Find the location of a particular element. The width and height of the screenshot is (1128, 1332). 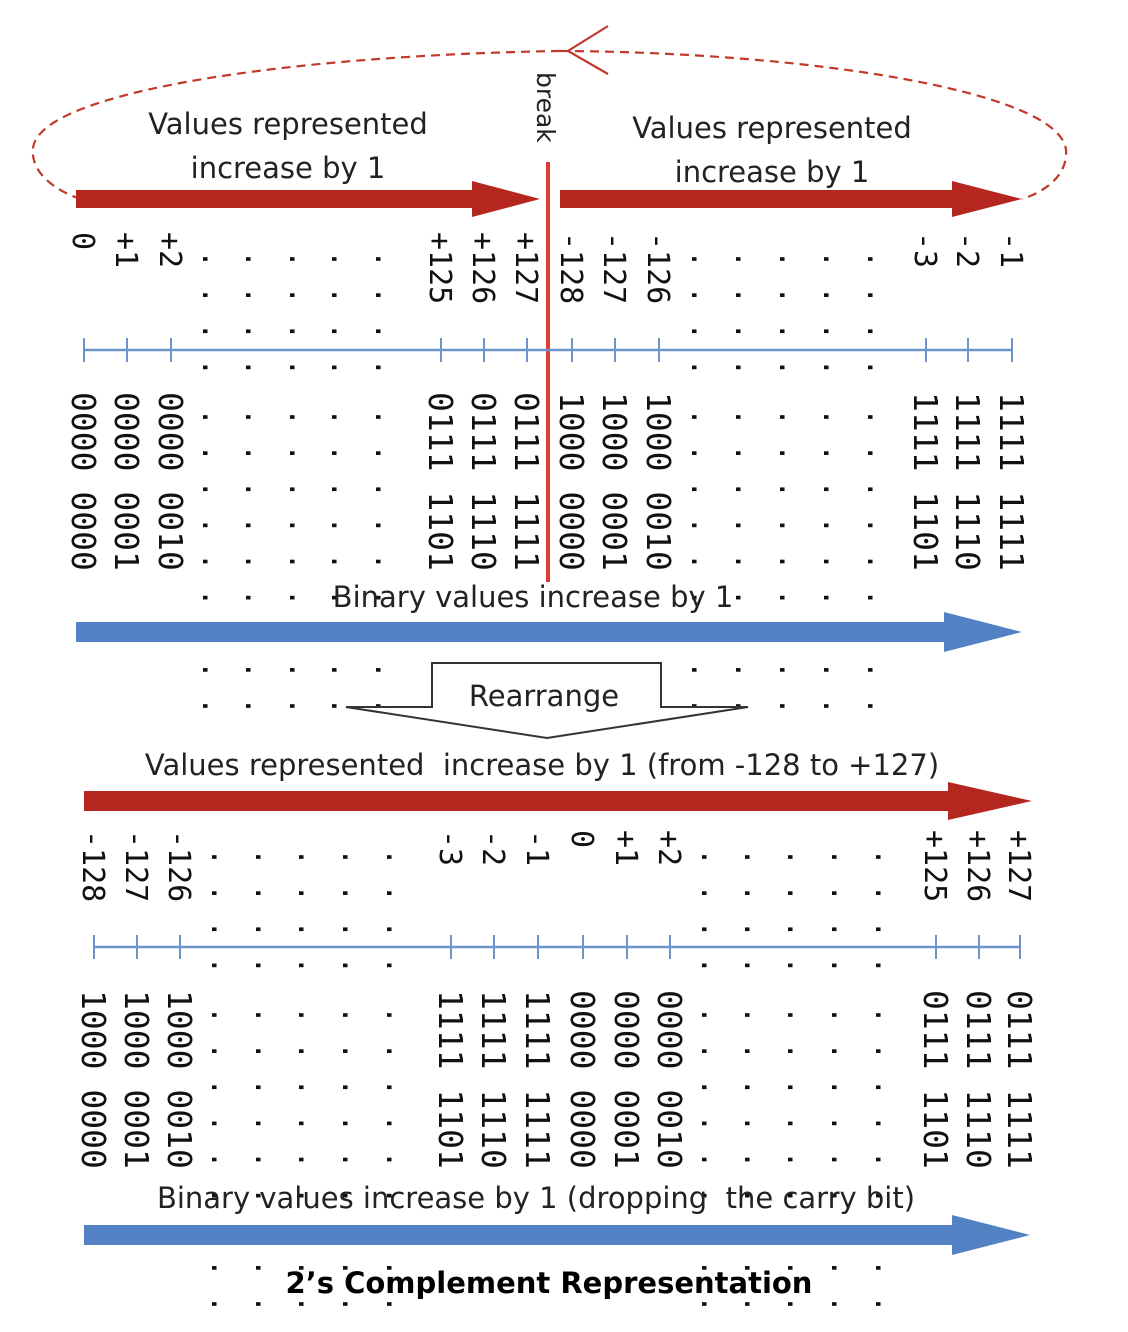

bottom-value-label: -127 is located at coordinates (135, 866).